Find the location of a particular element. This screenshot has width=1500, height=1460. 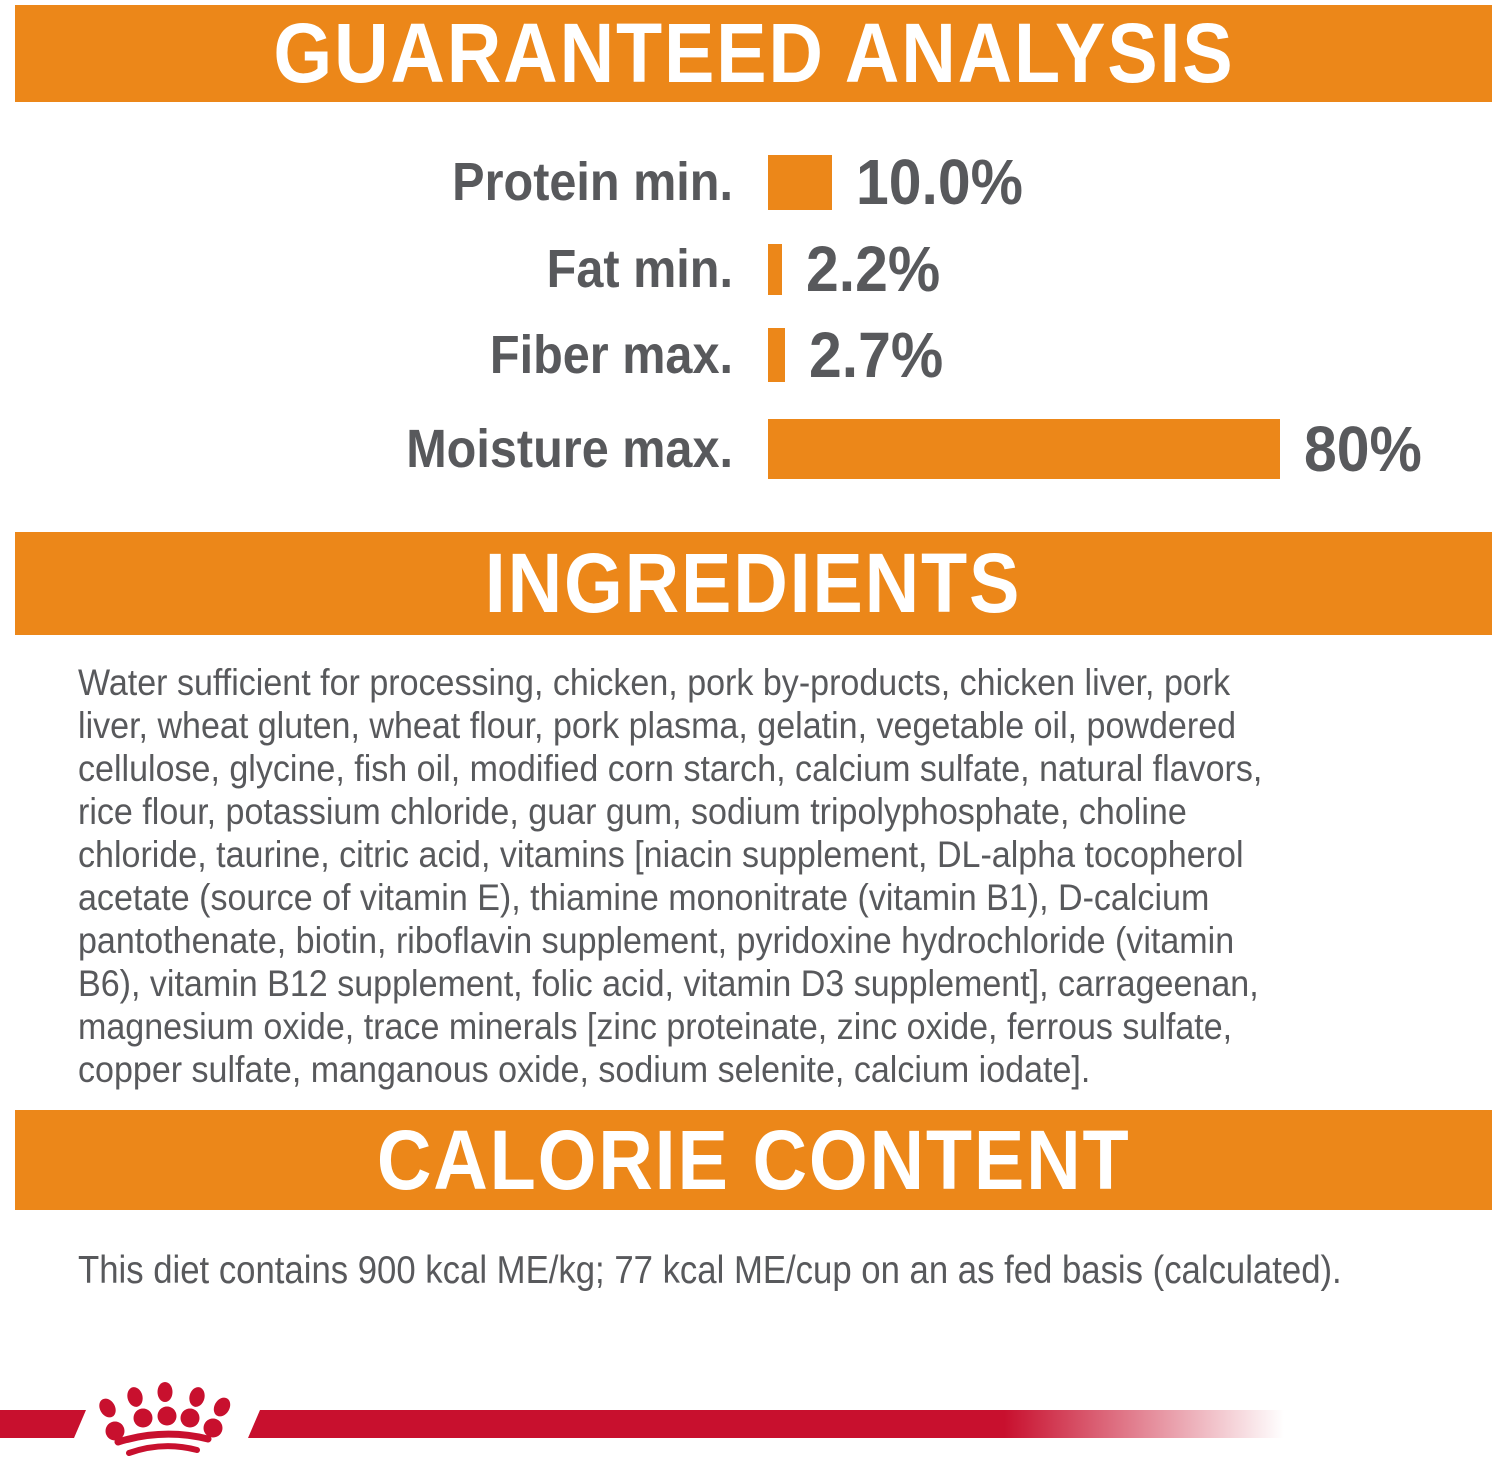

brand-stripe-right is located at coordinates (766, 1424).